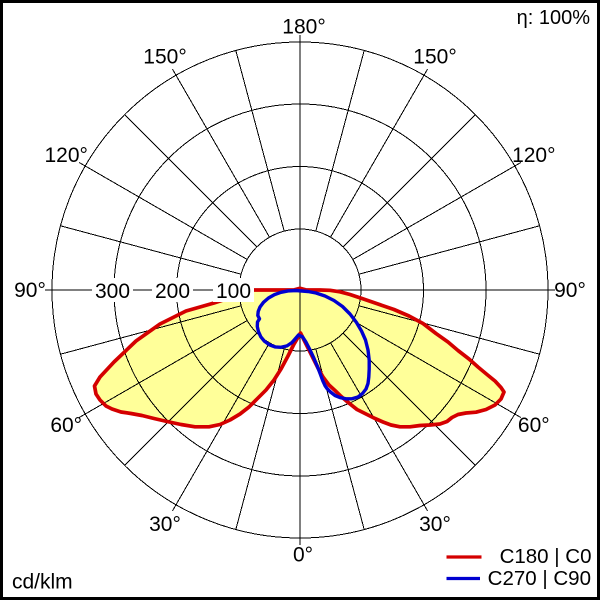 The width and height of the screenshot is (600, 600). Describe the element at coordinates (42, 582) in the screenshot. I see `svg-text: cd/klm` at that location.